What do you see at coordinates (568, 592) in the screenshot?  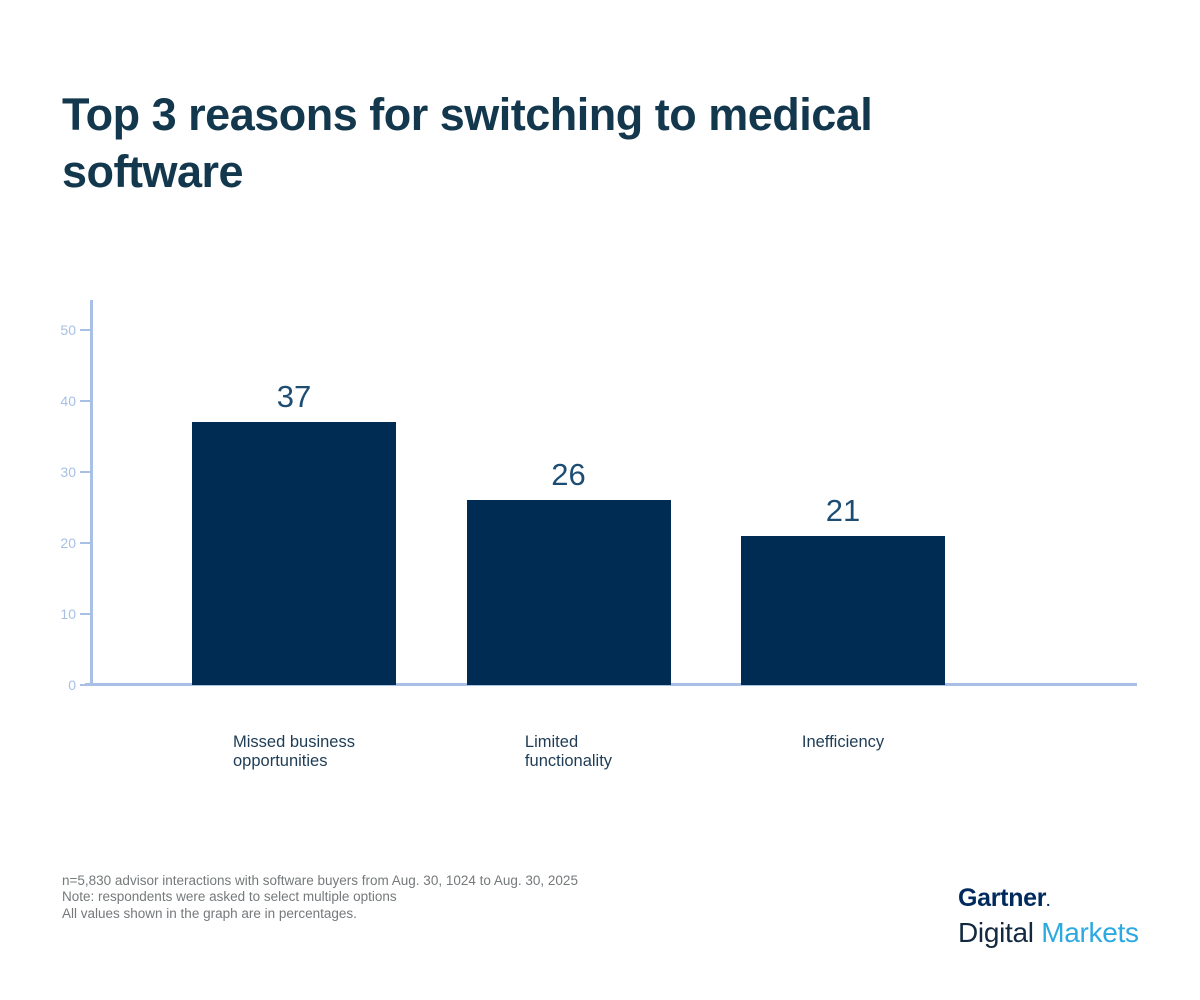 I see `bar-limited-functionality` at bounding box center [568, 592].